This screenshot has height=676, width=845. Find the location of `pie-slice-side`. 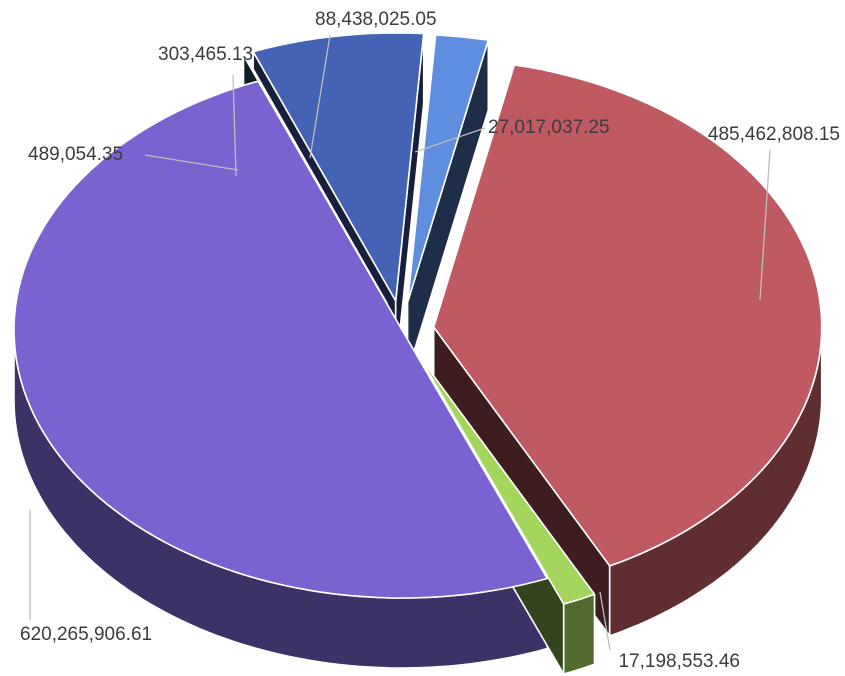

pie-slice-side is located at coordinates (579, 634).